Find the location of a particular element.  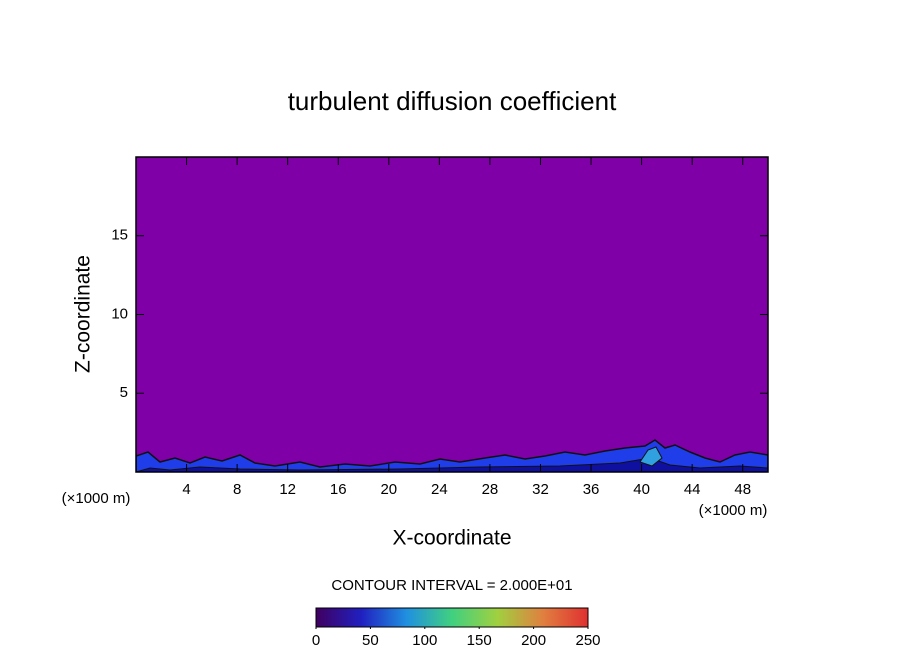

x-tick-label: 48 is located at coordinates (742, 489).